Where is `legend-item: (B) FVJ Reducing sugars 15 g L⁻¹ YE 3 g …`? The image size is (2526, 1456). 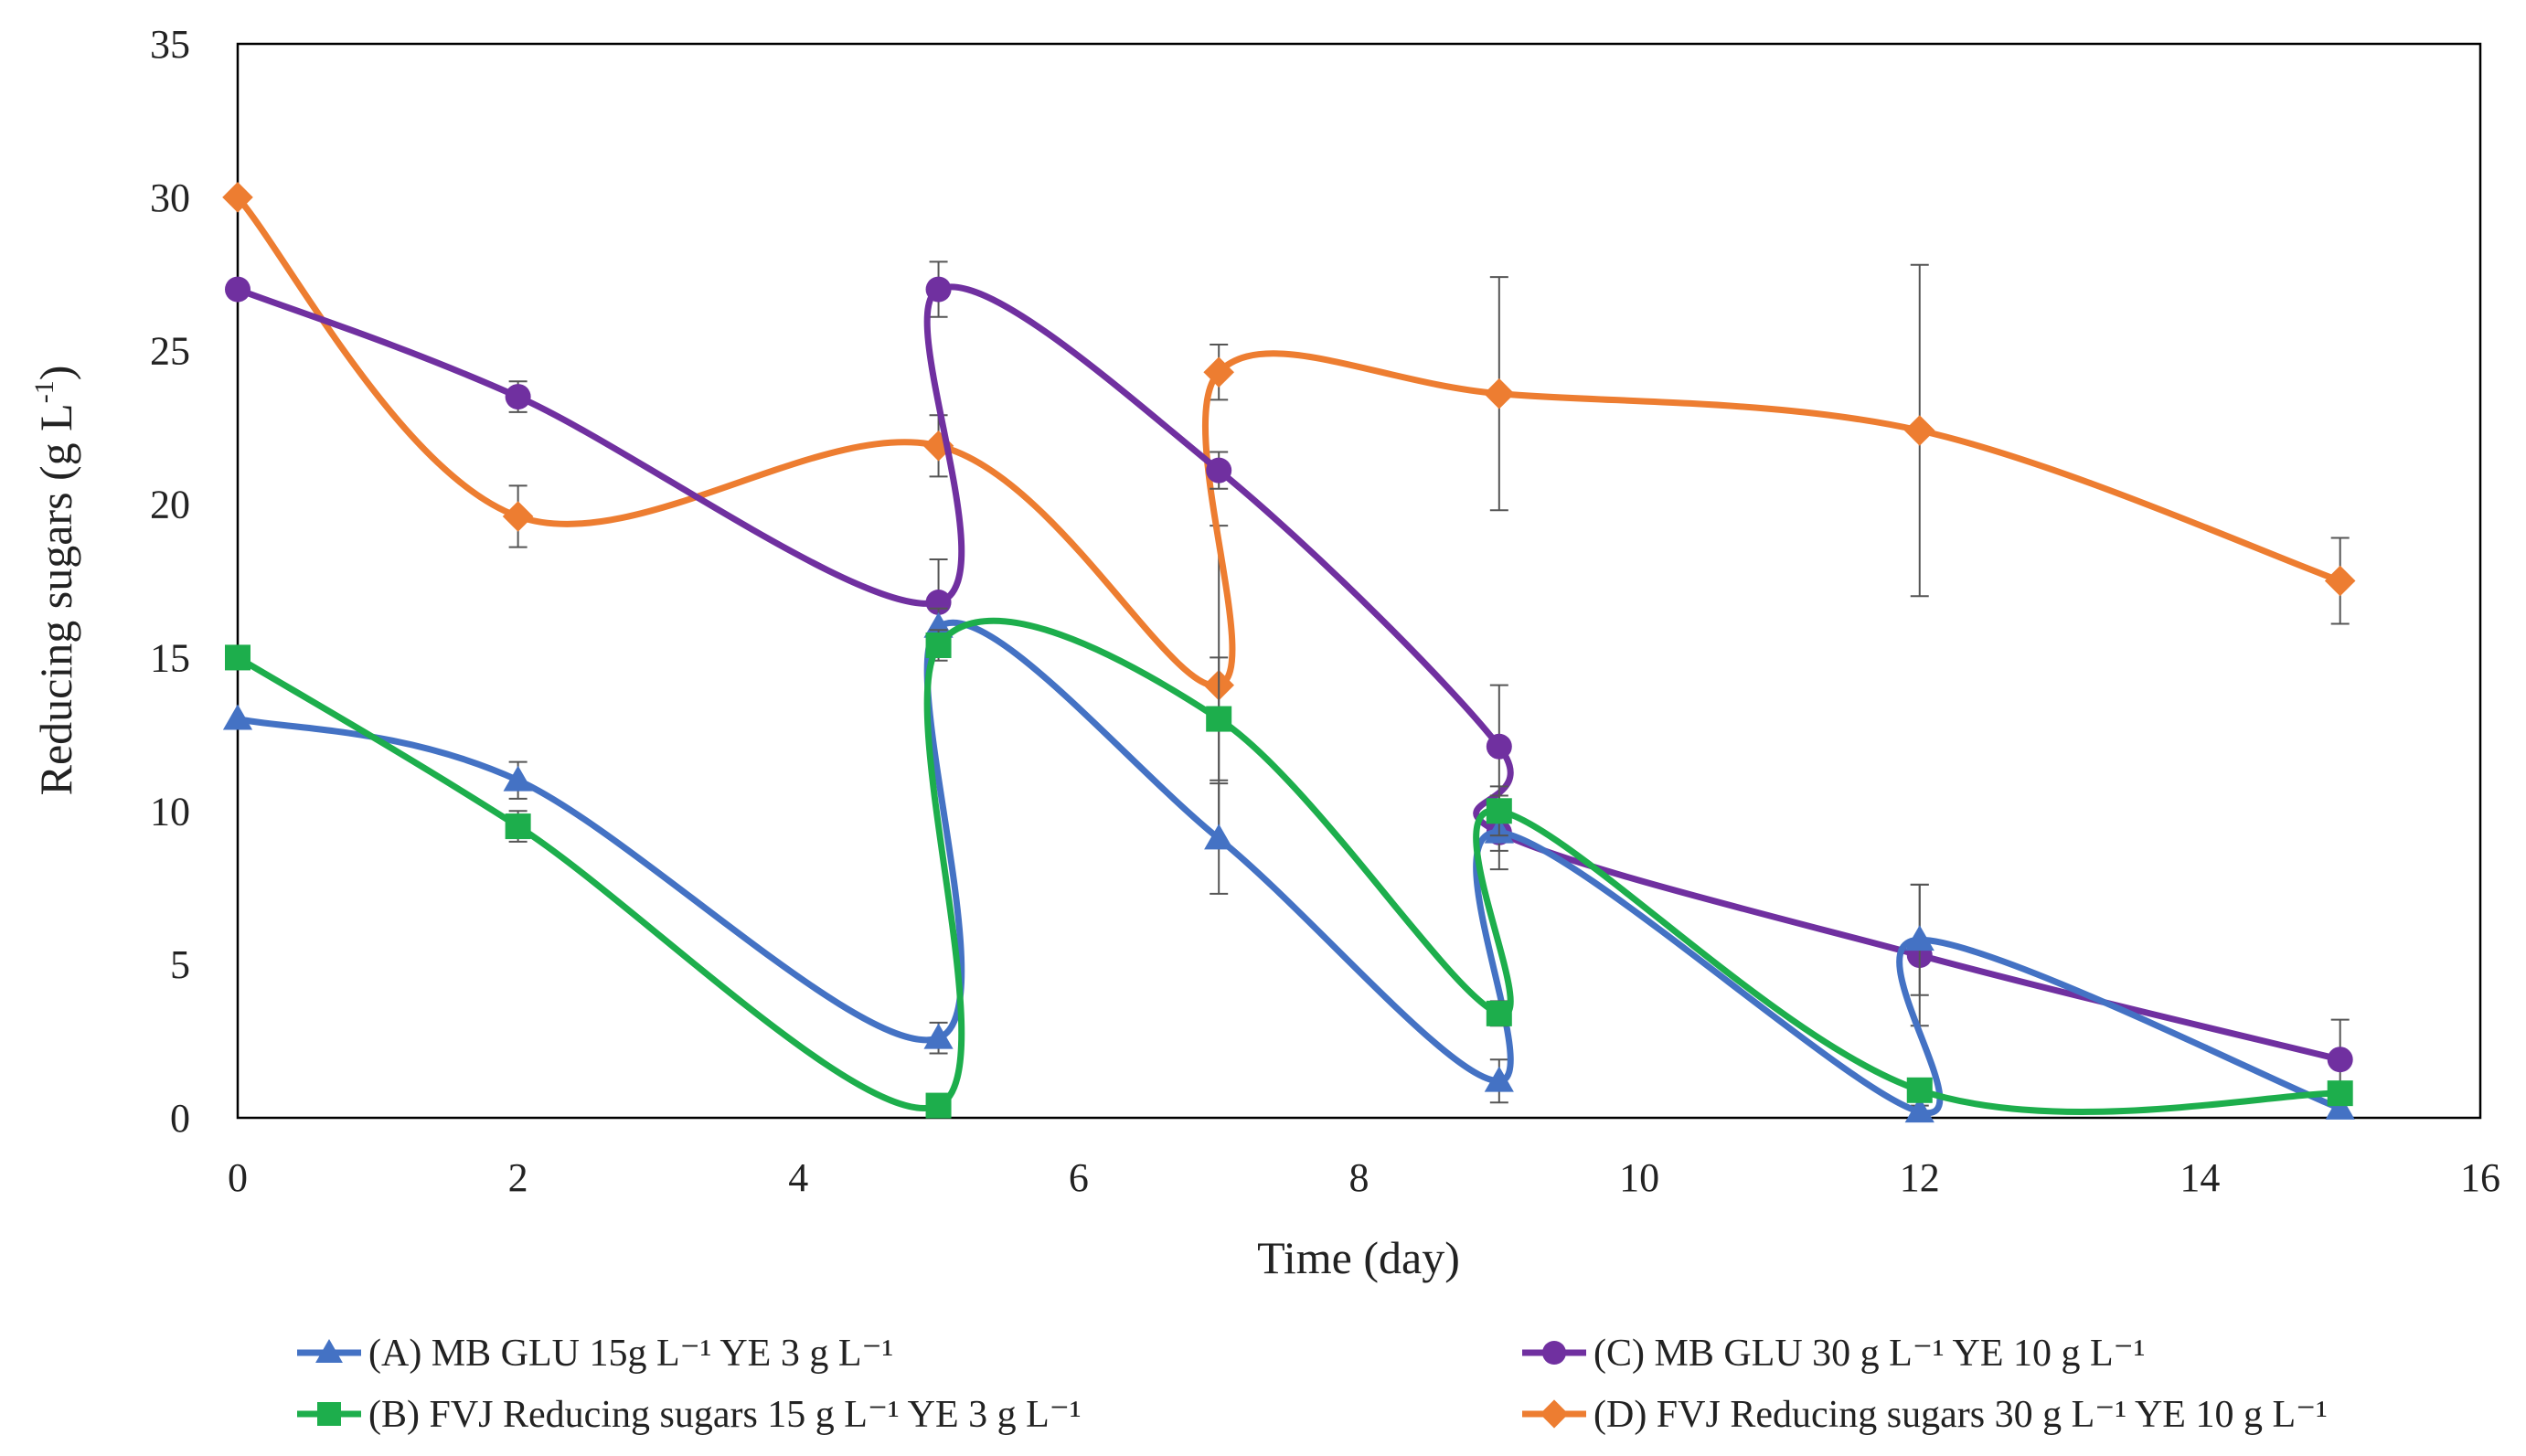 legend-item: (B) FVJ Reducing sugars 15 g L⁻¹ YE 3 g … is located at coordinates (689, 1415).